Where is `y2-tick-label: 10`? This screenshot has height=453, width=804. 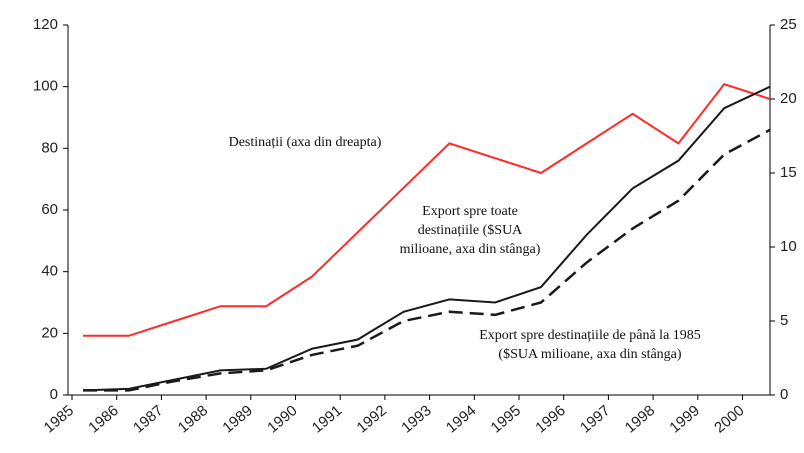
y2-tick-label: 10 is located at coordinates (788, 246).